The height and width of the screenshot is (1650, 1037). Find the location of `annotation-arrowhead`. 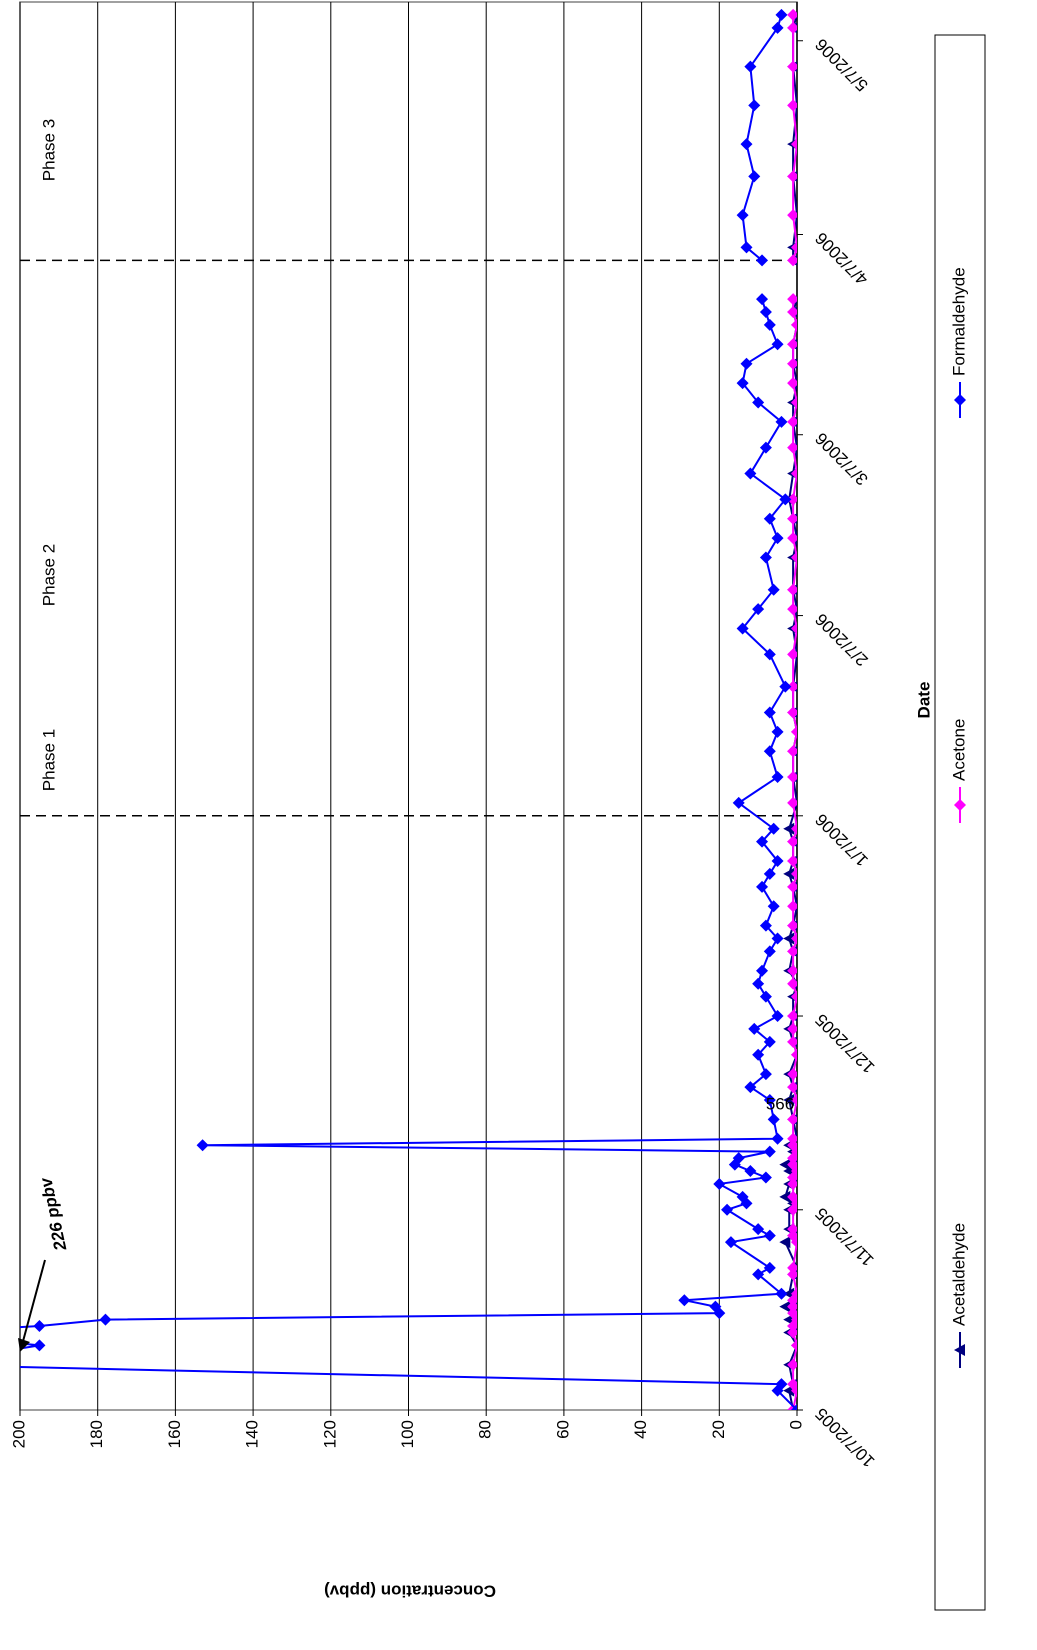

annotation-arrowhead is located at coordinates (24, 1345).